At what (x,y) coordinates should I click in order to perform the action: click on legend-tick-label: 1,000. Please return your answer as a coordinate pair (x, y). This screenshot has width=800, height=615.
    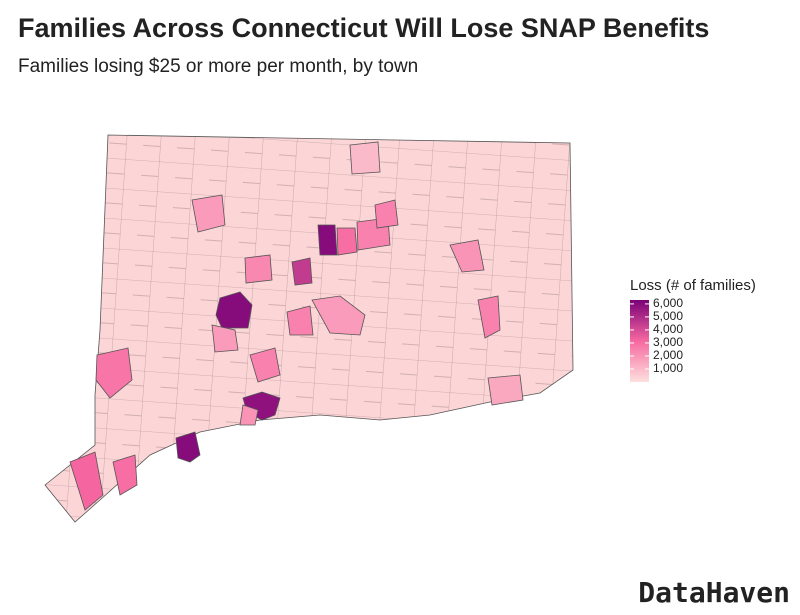
    Looking at the image, I should click on (668, 368).